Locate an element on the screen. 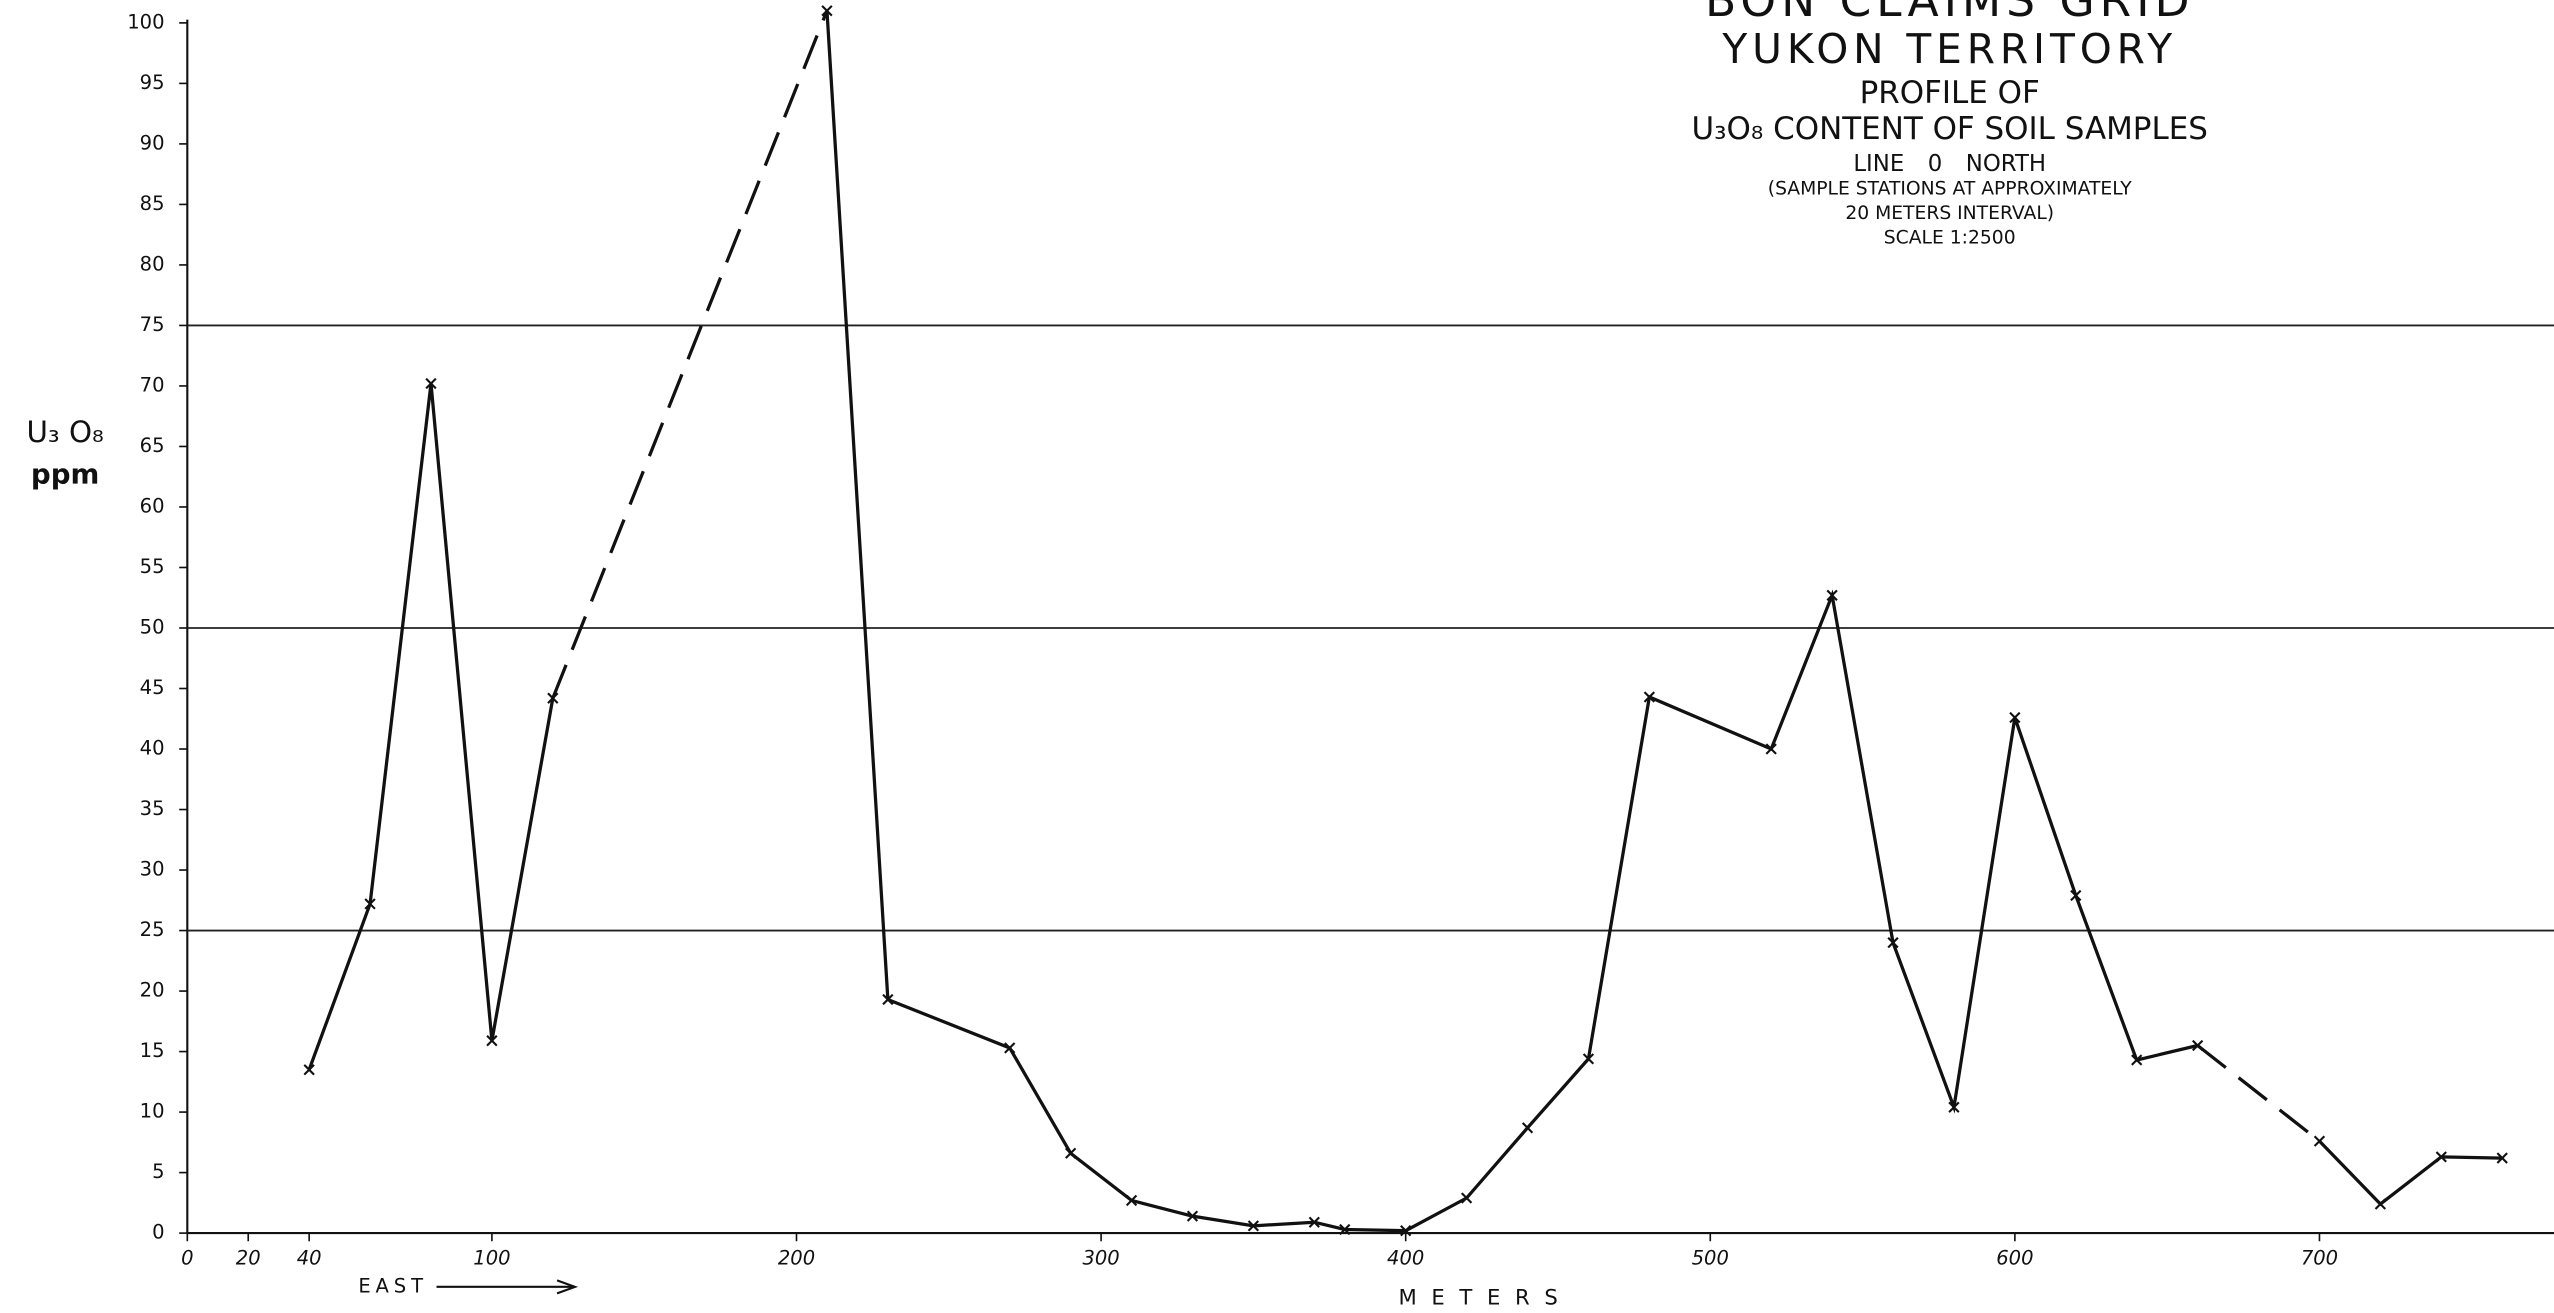  y-axis-label: ppm is located at coordinates (65, 474).